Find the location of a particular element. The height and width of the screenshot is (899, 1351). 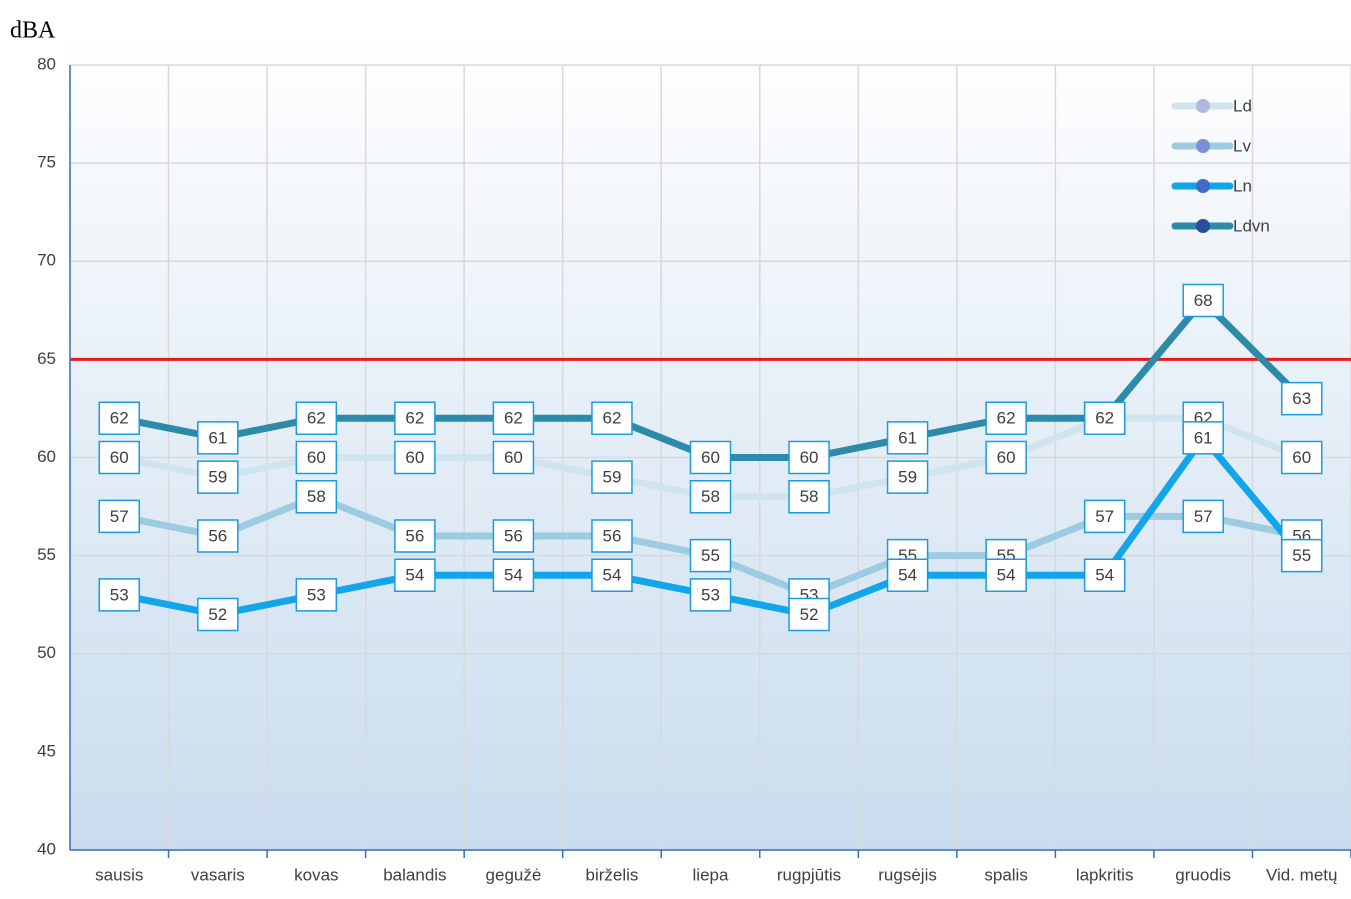

x-tick-label: sausis is located at coordinates (119, 874).